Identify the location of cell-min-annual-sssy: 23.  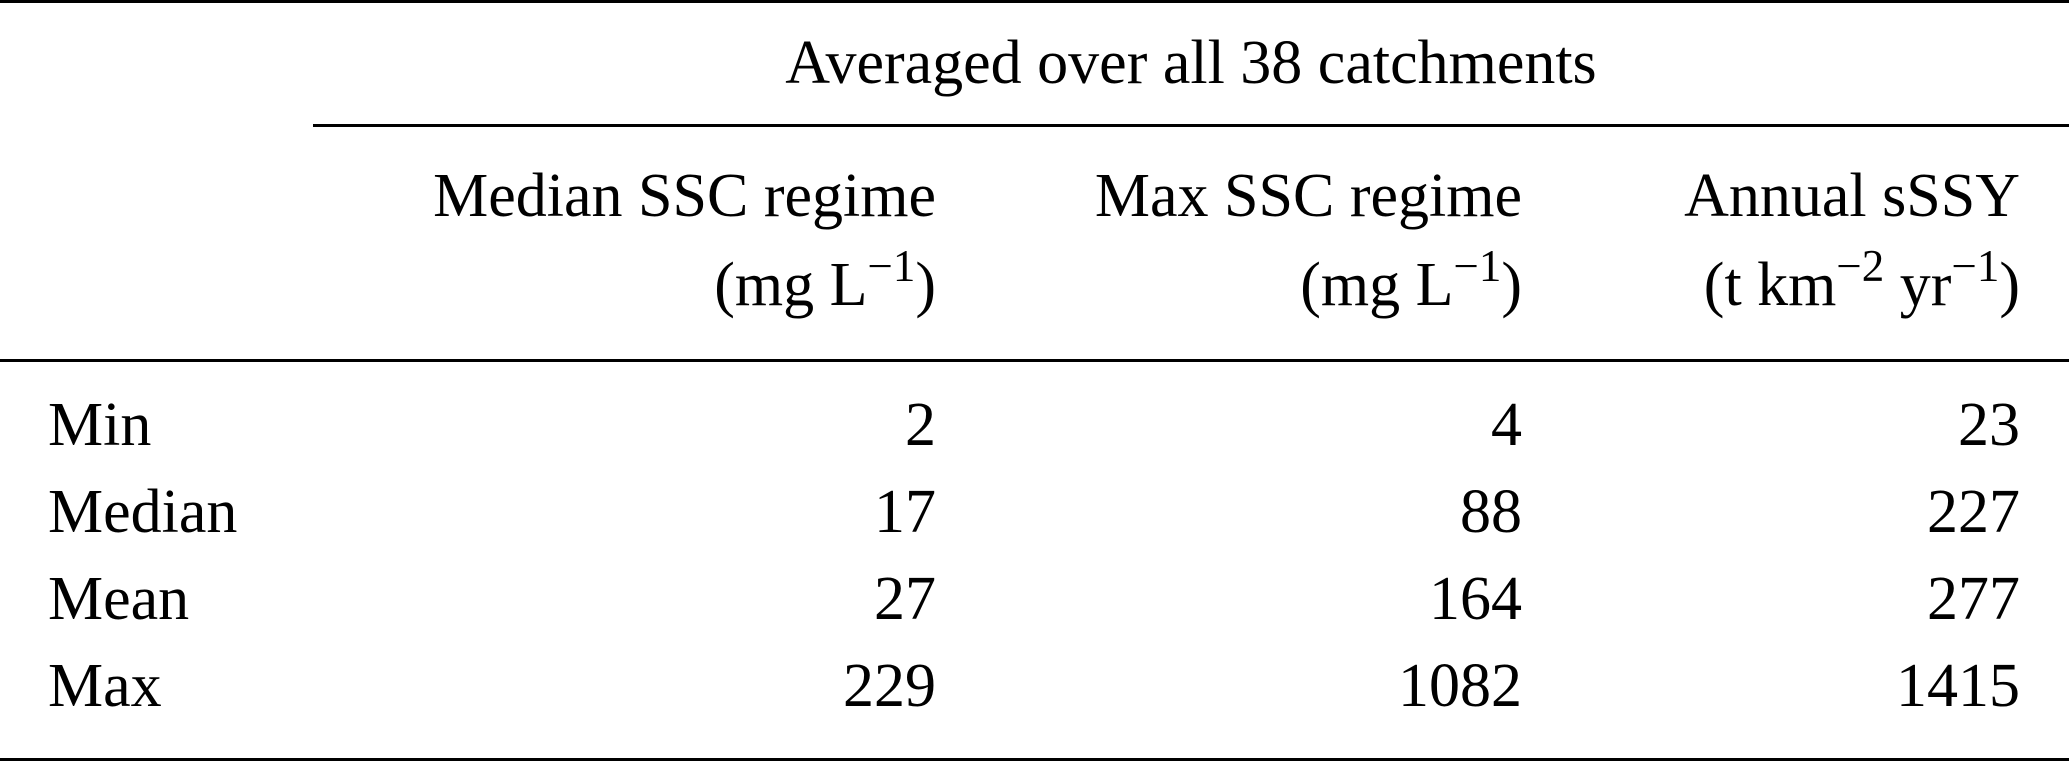
(1989, 425).